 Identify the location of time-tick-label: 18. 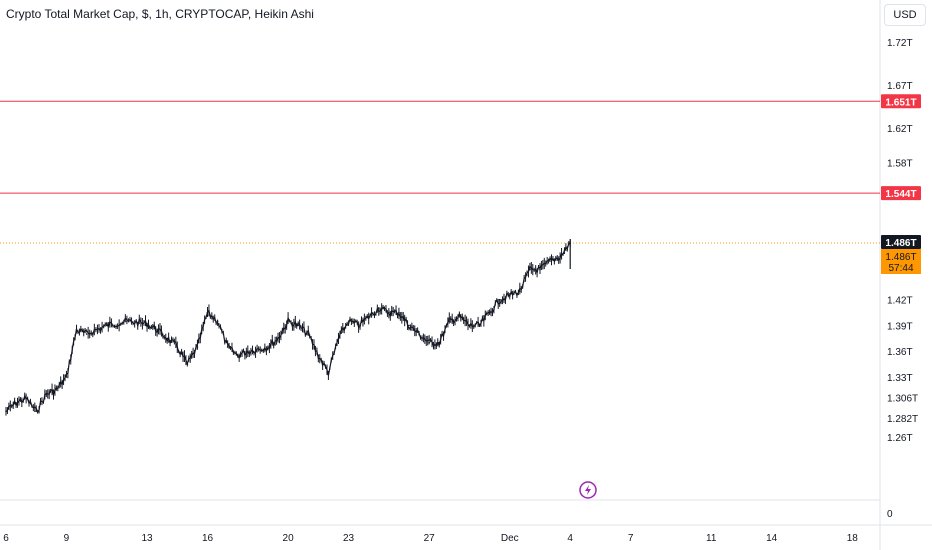
(853, 538).